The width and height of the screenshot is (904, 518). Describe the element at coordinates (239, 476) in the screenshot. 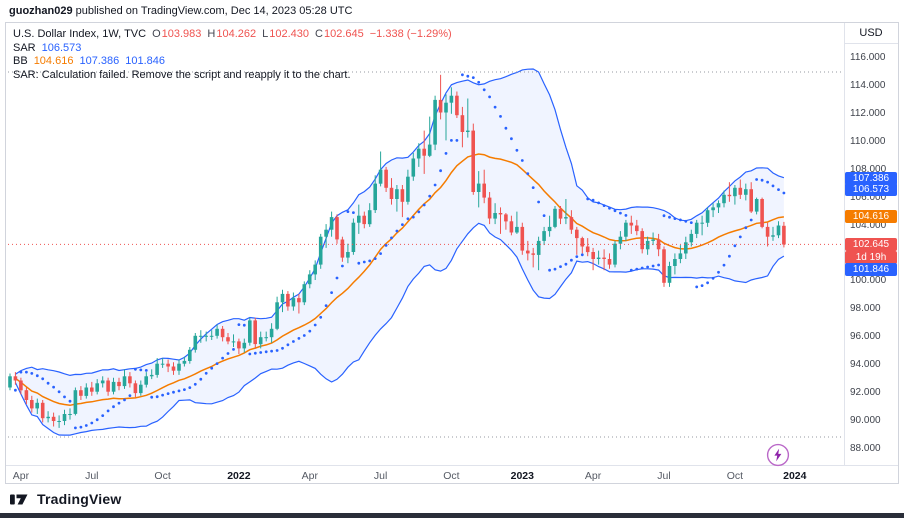

I see `time-label-year: 2022` at that location.